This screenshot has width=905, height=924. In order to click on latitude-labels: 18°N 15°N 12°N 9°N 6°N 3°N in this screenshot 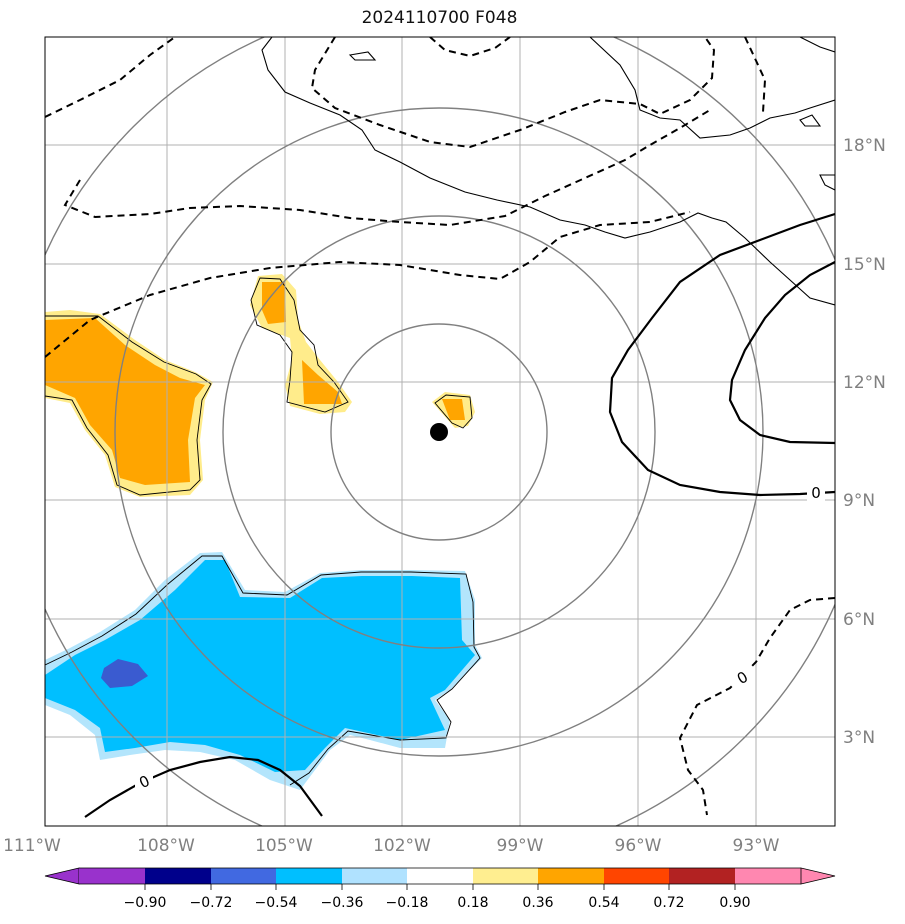, I will do `click(864, 442)`.